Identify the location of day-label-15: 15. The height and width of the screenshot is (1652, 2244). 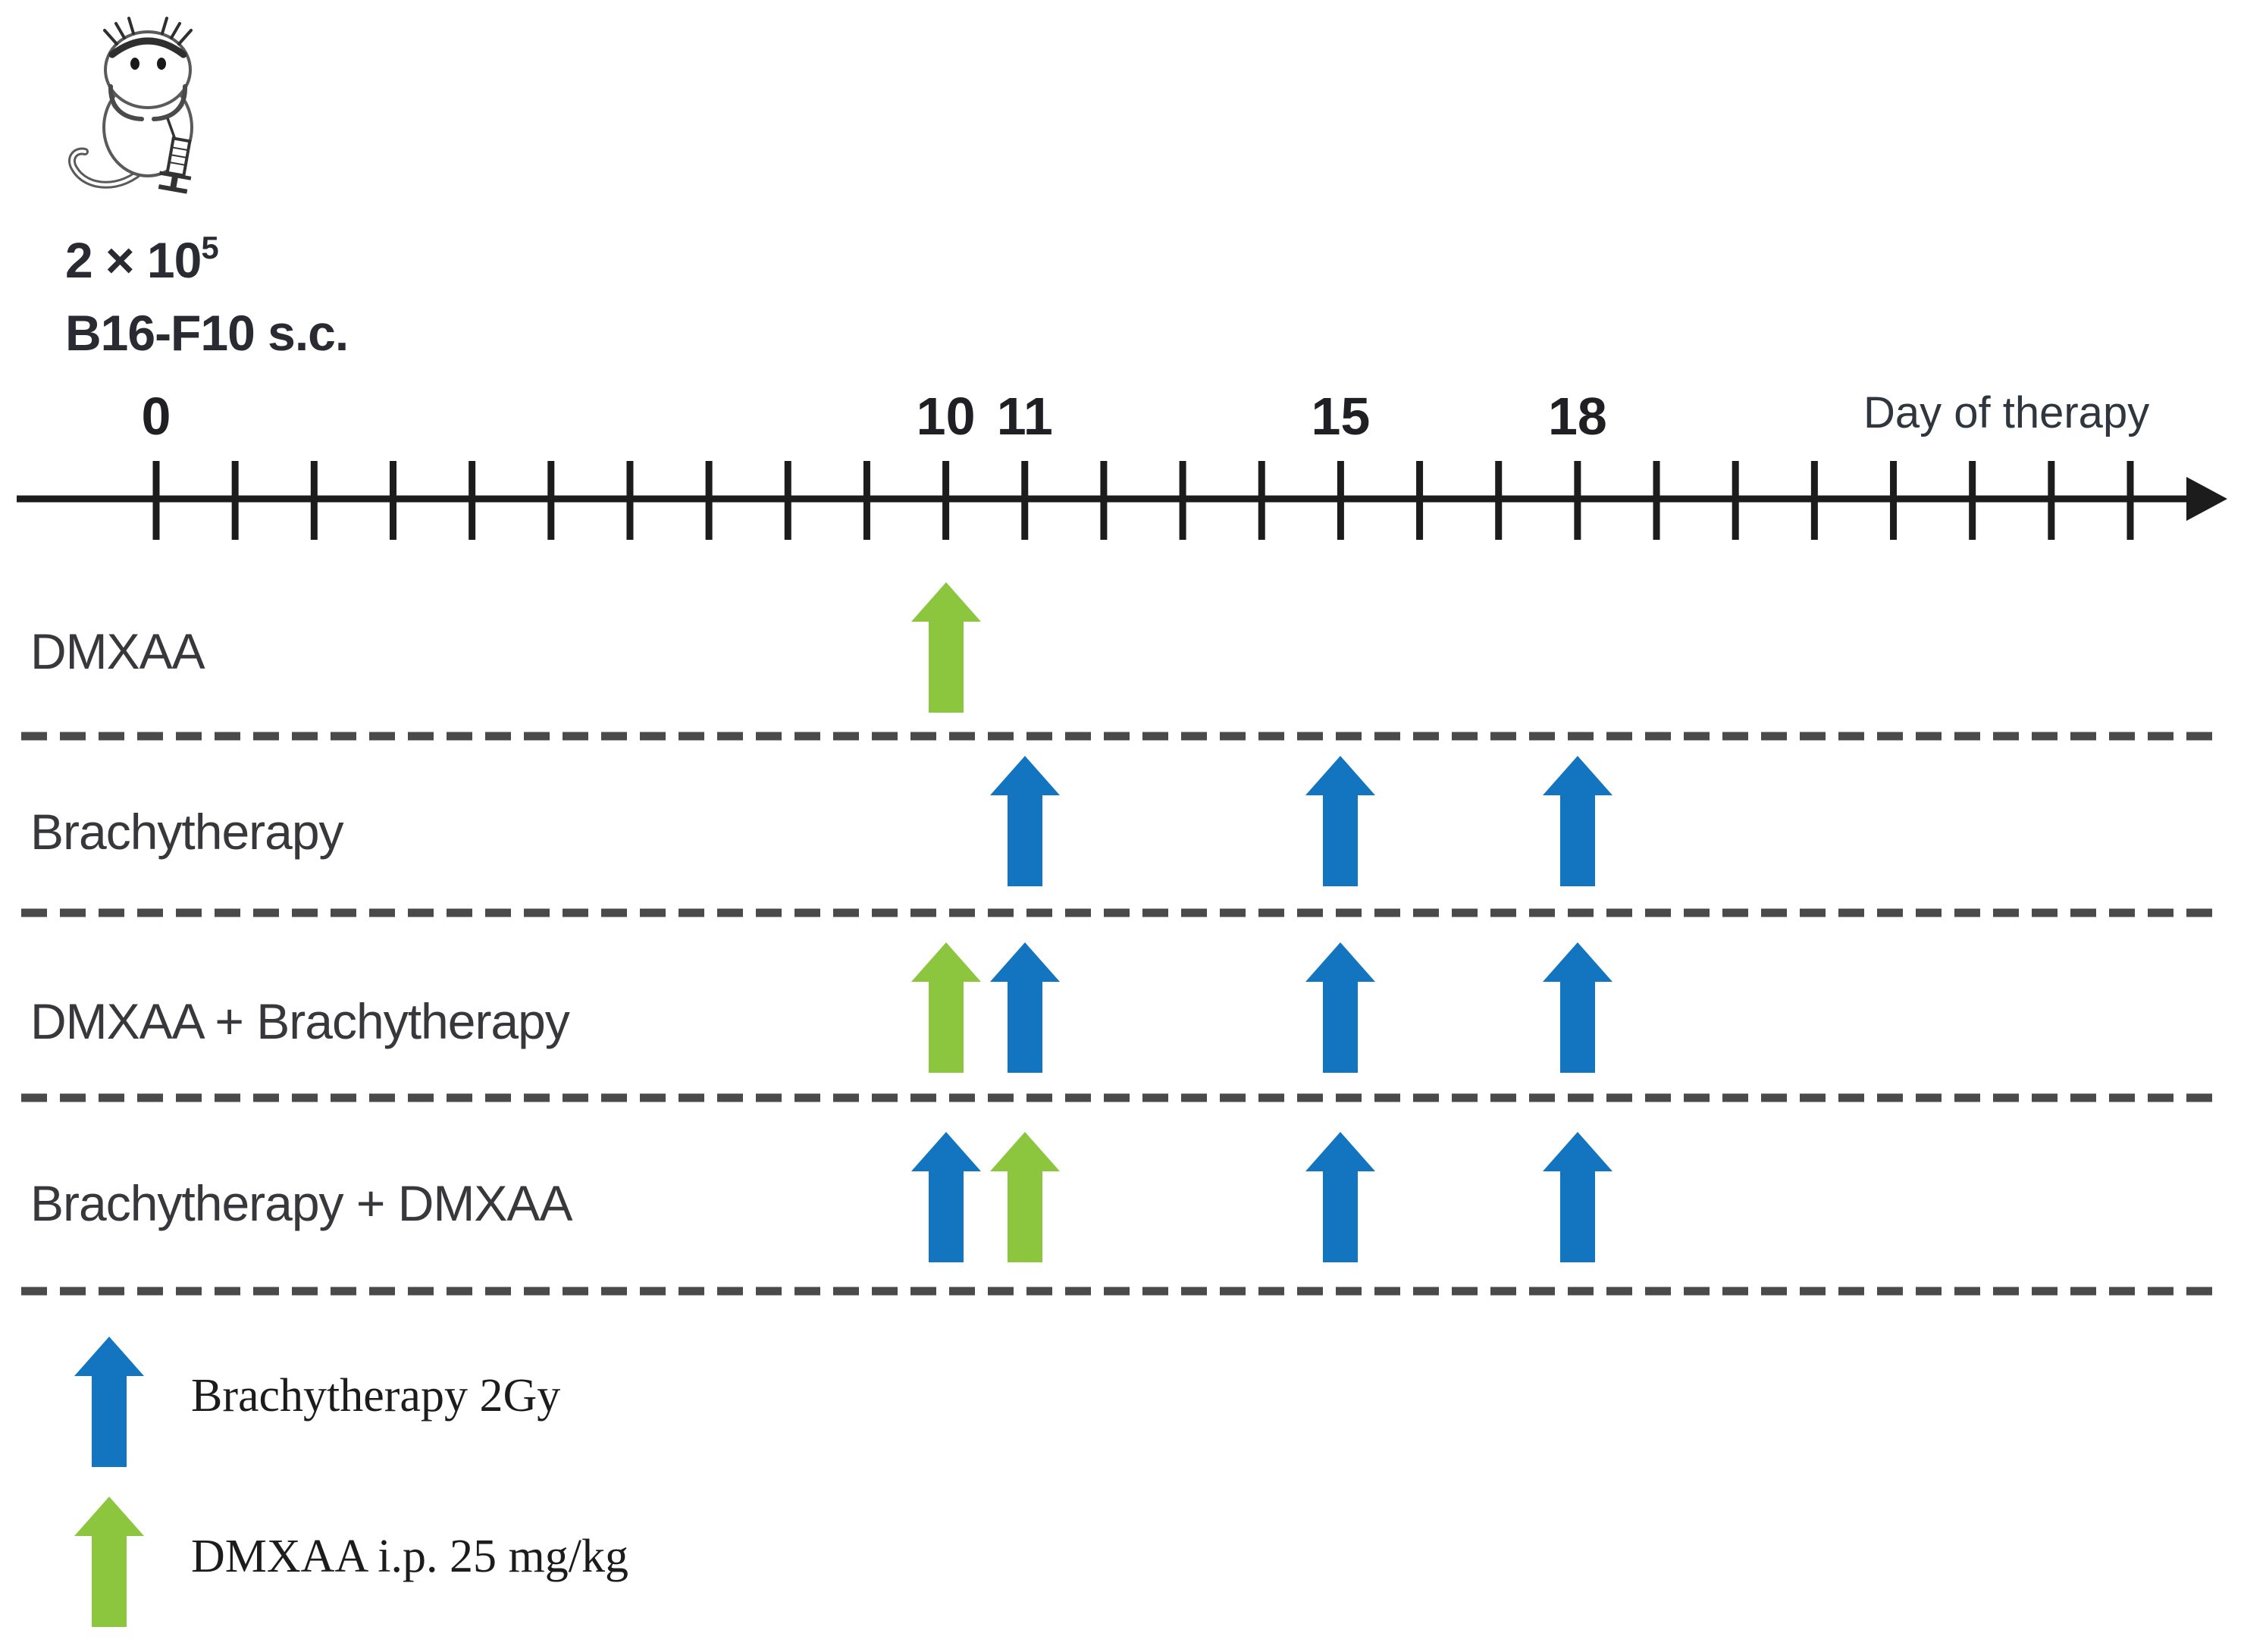
(1341, 416).